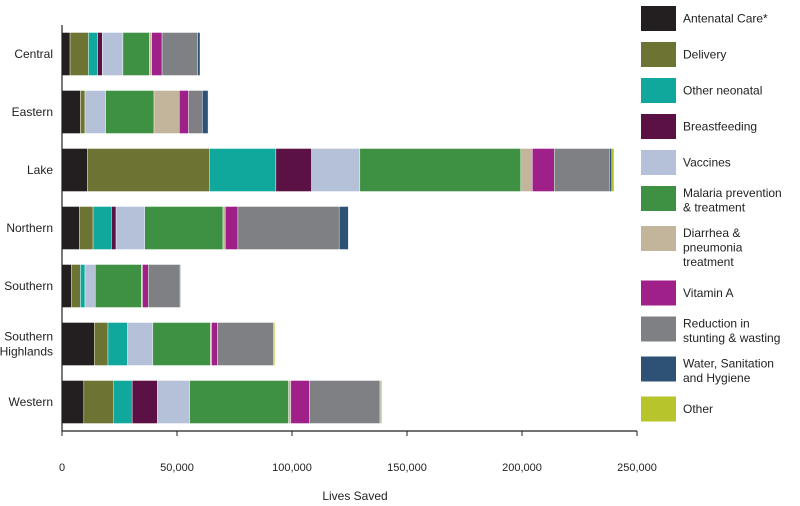 The width and height of the screenshot is (800, 506). I want to click on category-label: Eastern, so click(32, 112).